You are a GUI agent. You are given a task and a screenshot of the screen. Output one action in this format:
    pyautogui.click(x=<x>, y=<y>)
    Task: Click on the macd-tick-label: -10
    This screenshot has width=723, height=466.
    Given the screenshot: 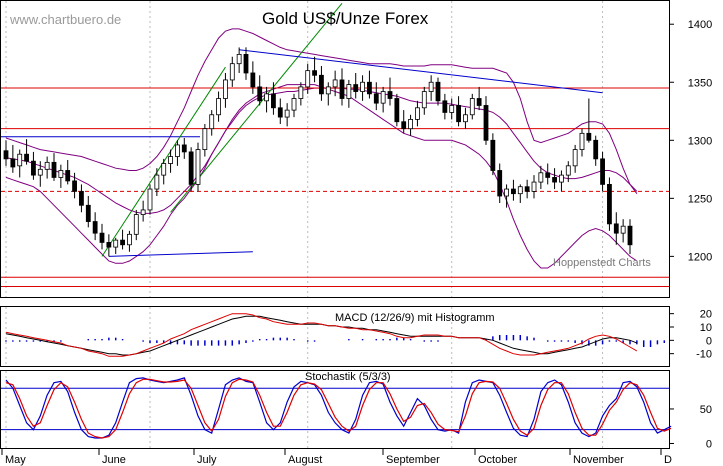 What is the action you would take?
    pyautogui.click(x=704, y=355)
    